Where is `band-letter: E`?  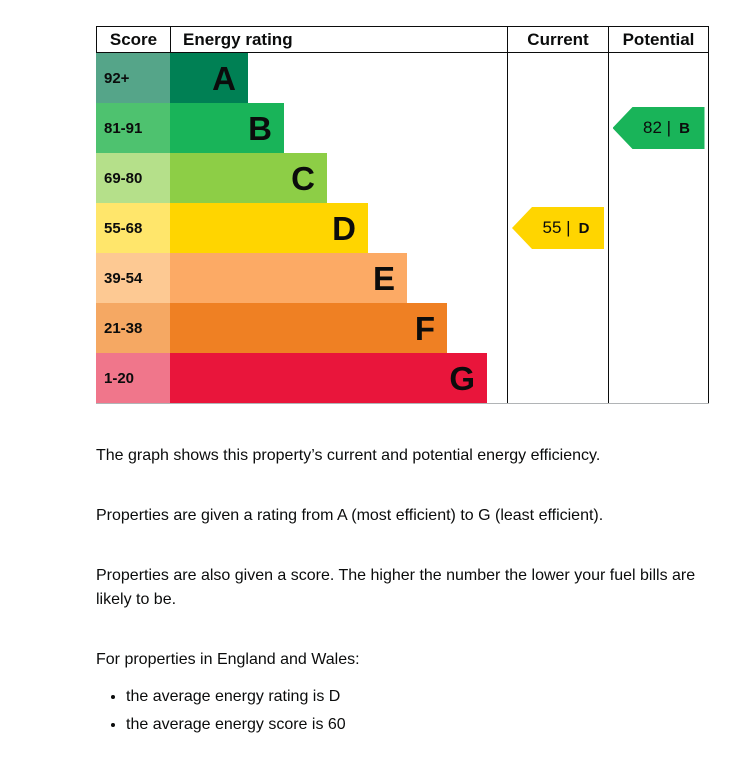
band-letter: E is located at coordinates (383, 278).